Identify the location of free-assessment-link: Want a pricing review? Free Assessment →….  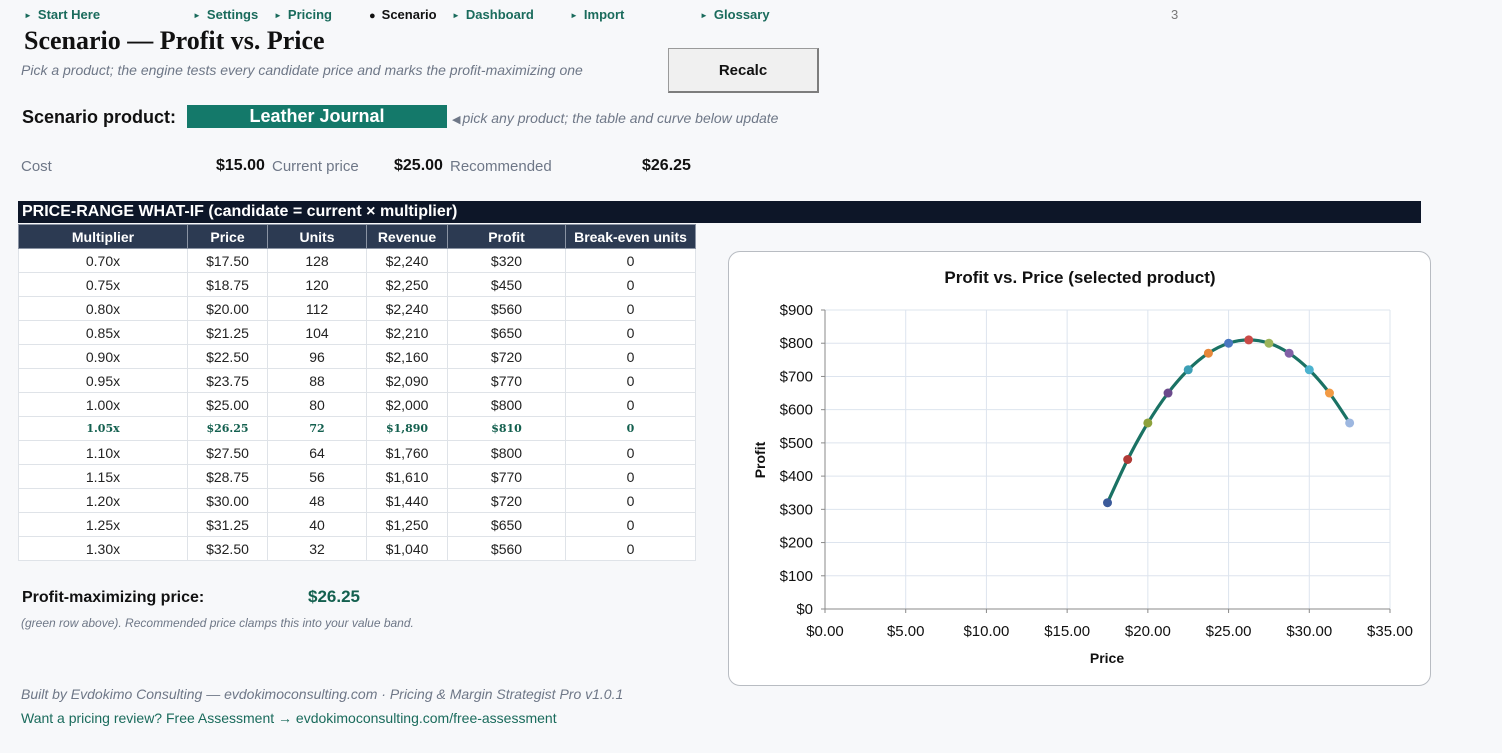
(289, 718).